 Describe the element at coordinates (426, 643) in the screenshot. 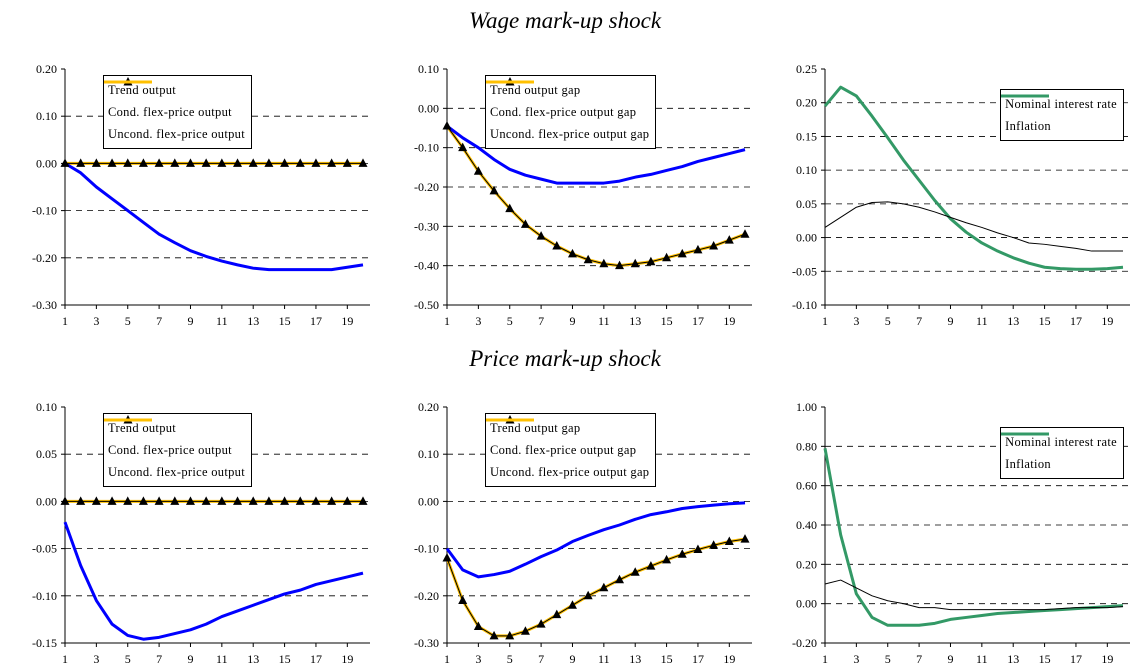

I see `y-tick-label: -0.30` at that location.